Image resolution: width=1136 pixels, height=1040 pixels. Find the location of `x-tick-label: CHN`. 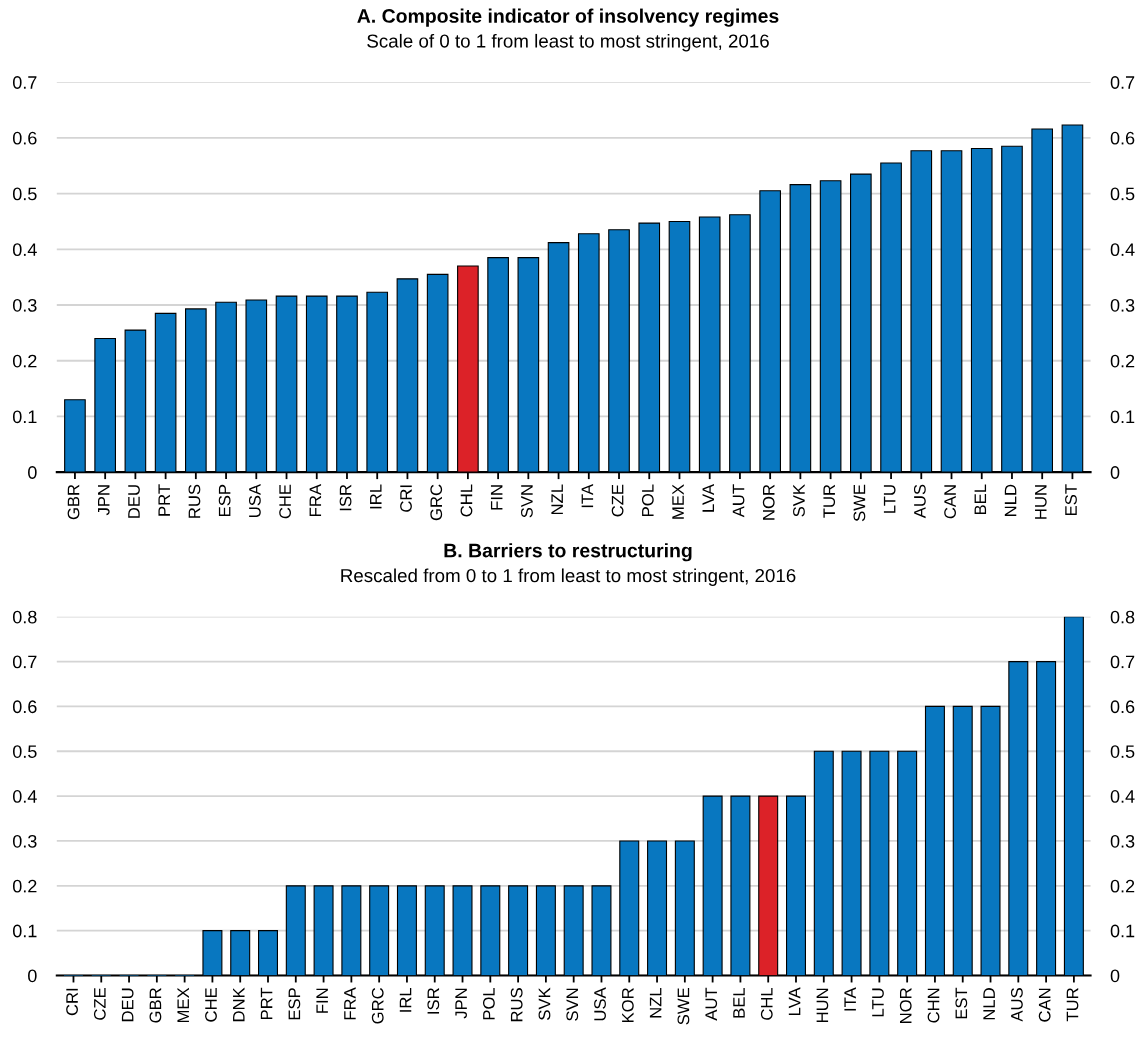

x-tick-label: CHN is located at coordinates (933, 1005).